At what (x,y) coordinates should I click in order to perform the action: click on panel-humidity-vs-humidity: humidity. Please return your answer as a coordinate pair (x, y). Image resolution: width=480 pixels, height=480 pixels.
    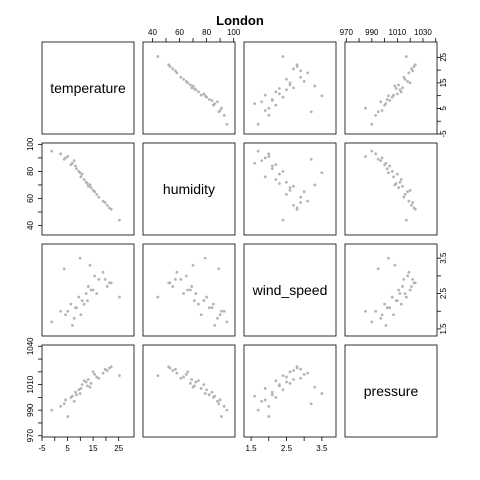
    Looking at the image, I should click on (189, 189).